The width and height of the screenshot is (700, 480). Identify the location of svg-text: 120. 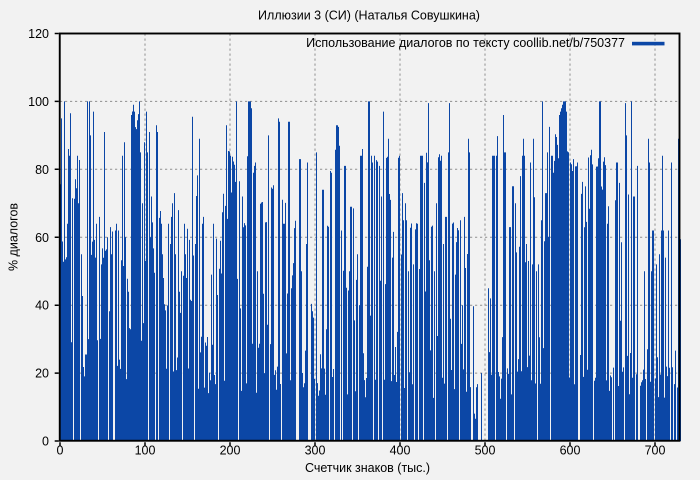
(38, 34).